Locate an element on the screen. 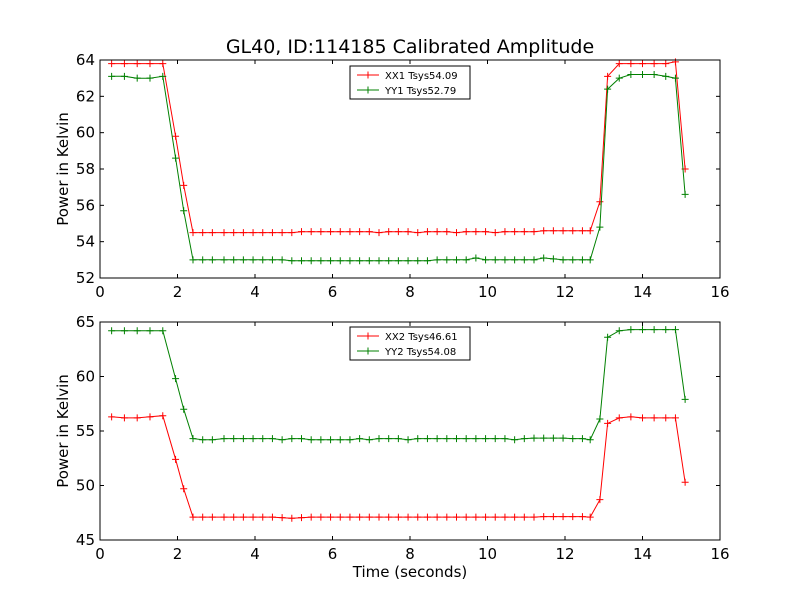 The height and width of the screenshot is (600, 800). x-tick-label: 8 is located at coordinates (410, 554).